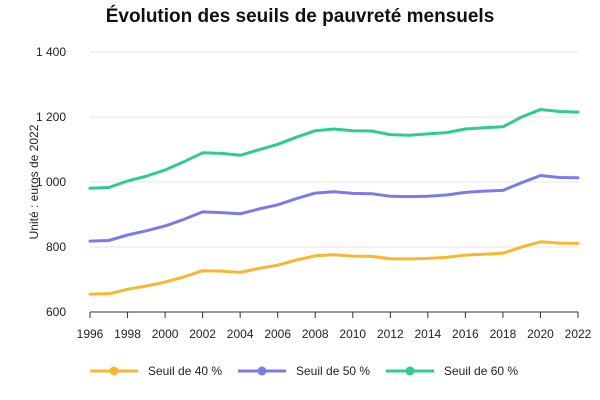 The image size is (600, 400). What do you see at coordinates (333, 371) in the screenshot?
I see `legend-label: Seuil de 50 %` at bounding box center [333, 371].